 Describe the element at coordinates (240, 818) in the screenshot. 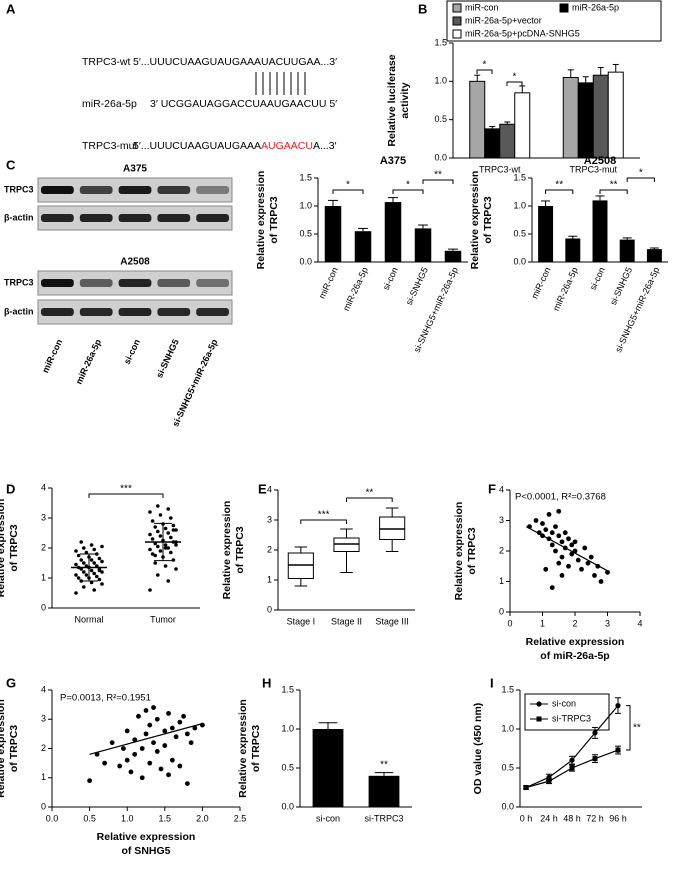

I see `x-tick-label: 2.5` at that location.